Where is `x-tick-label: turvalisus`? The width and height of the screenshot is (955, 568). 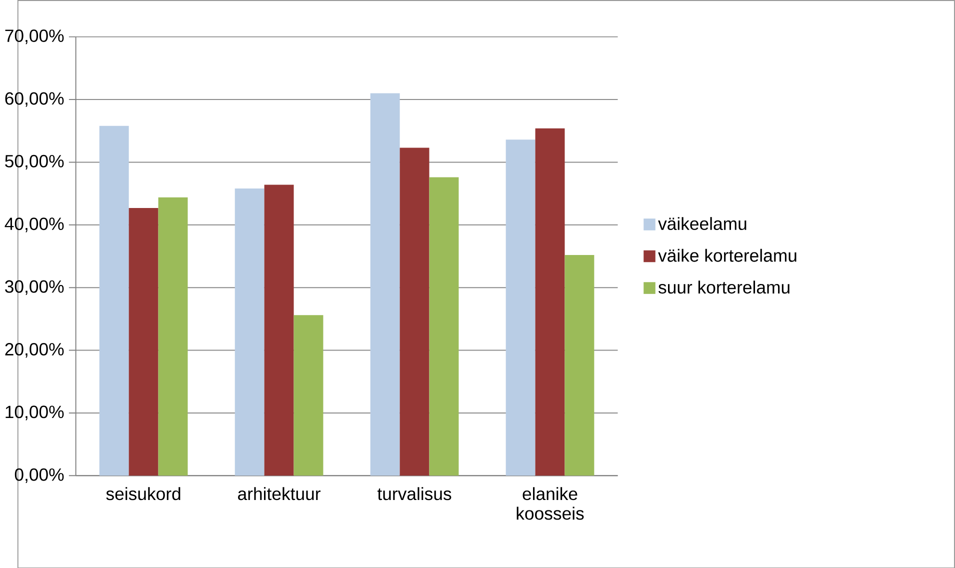
x-tick-label: turvalisus is located at coordinates (414, 493).